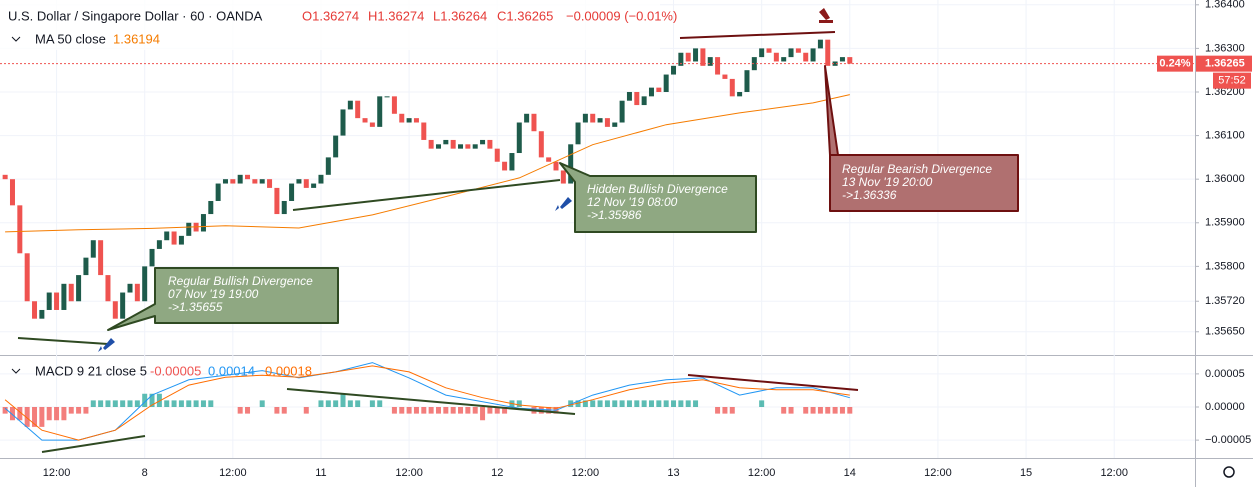 This screenshot has width=1253, height=487. Describe the element at coordinates (1225, 135) in the screenshot. I see `y-tick-label: 1.36100` at that location.